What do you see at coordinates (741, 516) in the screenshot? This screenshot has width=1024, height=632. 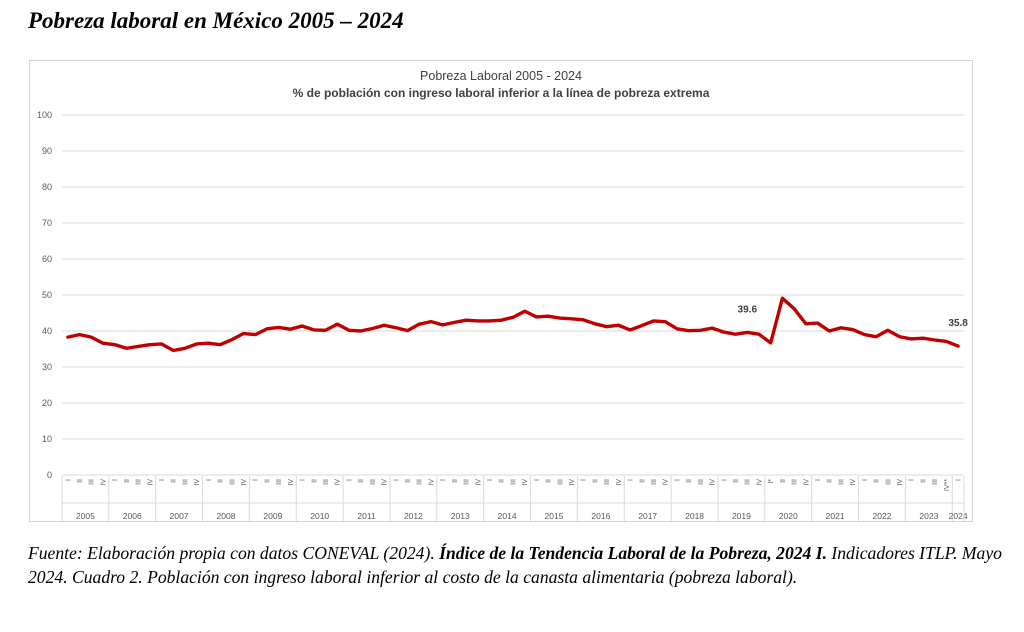 I see `x-tick-year: 2019` at bounding box center [741, 516].